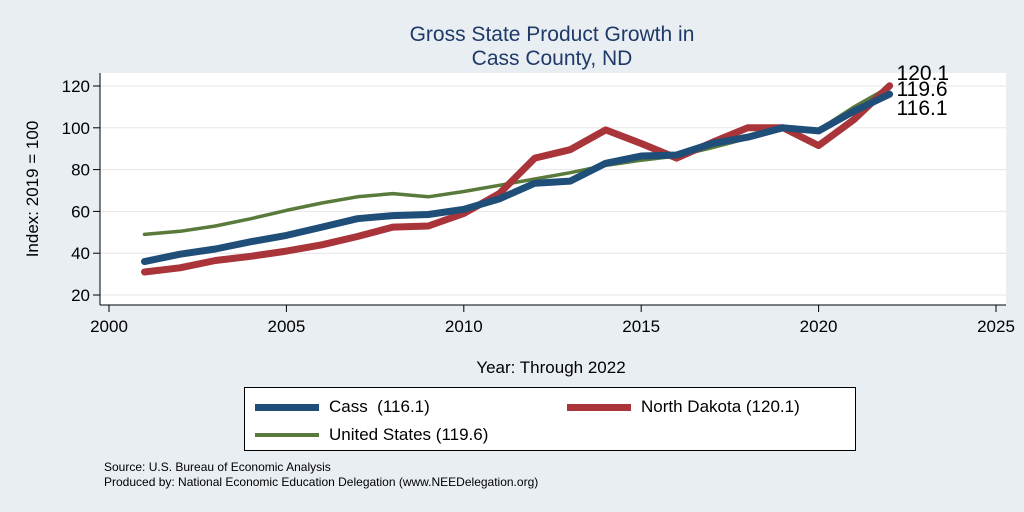  I want to click on x-tick-label: 2025, so click(996, 326).